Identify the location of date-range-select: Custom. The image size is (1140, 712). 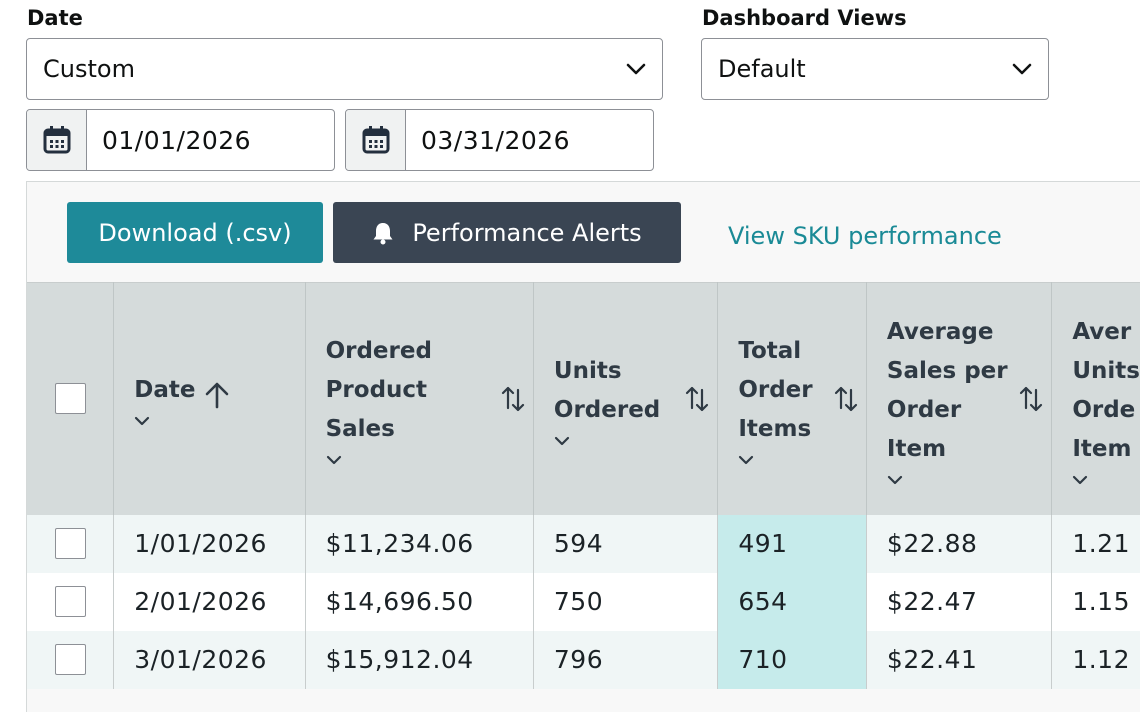
(344, 69).